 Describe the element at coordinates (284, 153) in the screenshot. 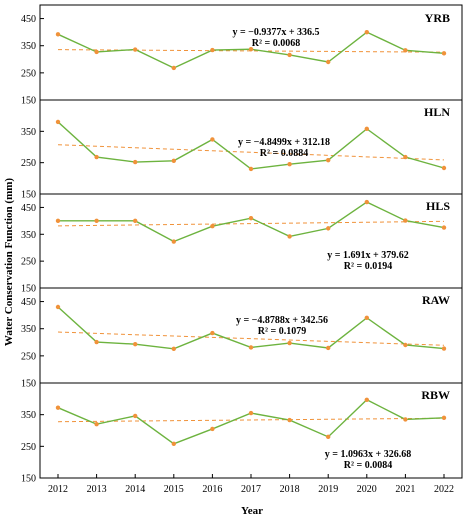

I see `trend-r-squared: R² = 0.0884` at that location.